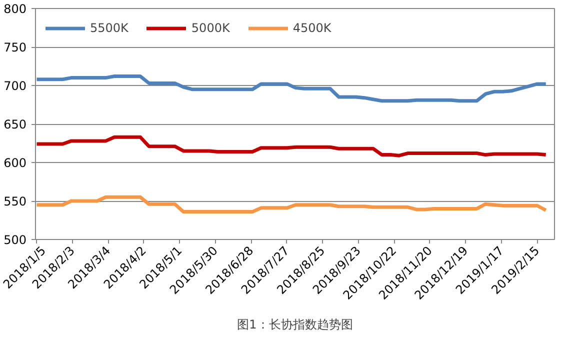 The width and height of the screenshot is (564, 339). Describe the element at coordinates (312, 28) in the screenshot. I see `legend-label: 4500K` at that location.